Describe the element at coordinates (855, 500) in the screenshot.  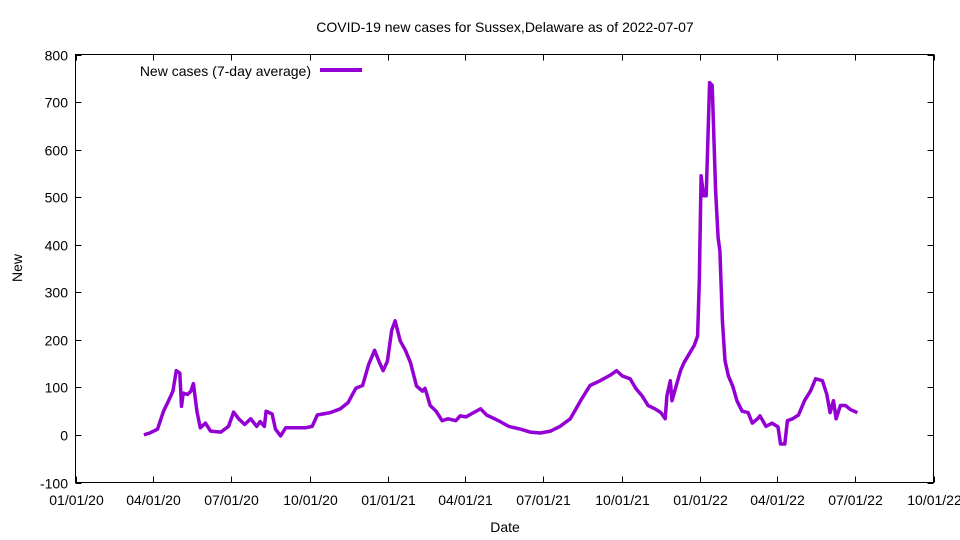
I see `x-tick-label: 07/01/22` at that location.